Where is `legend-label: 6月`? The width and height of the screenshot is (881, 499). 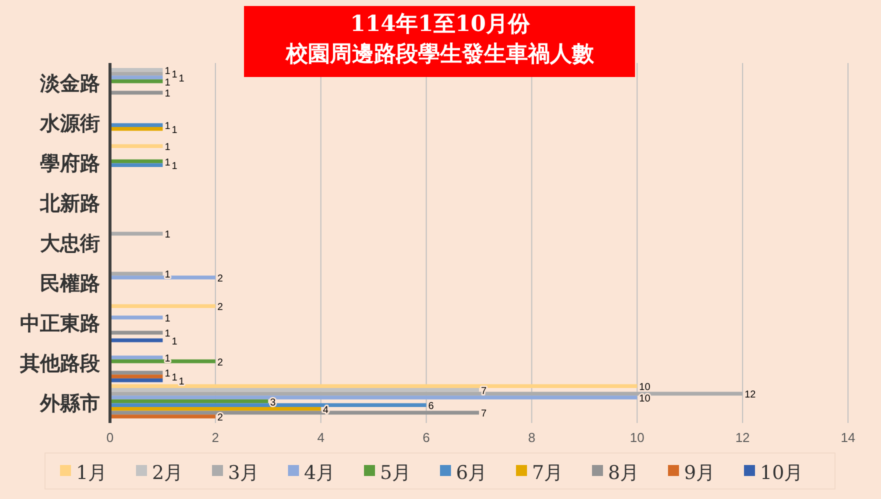
legend-label: 6月 is located at coordinates (472, 473).